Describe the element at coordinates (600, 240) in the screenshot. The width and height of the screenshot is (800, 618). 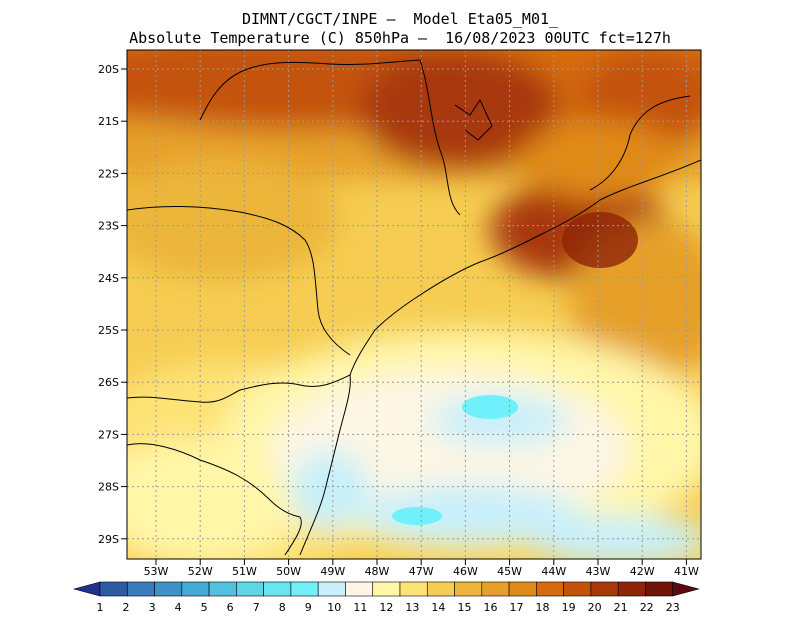
I see `warm-core` at that location.